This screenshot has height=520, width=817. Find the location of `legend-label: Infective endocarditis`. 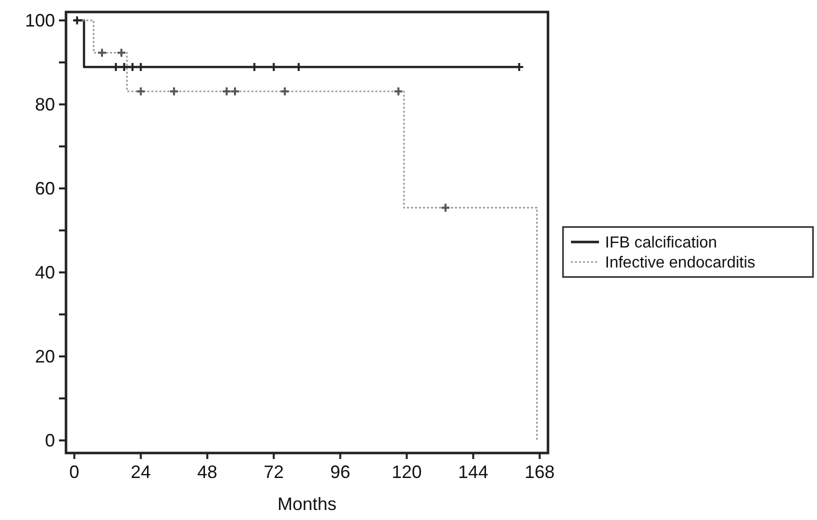

legend-label: Infective endocarditis is located at coordinates (680, 263).